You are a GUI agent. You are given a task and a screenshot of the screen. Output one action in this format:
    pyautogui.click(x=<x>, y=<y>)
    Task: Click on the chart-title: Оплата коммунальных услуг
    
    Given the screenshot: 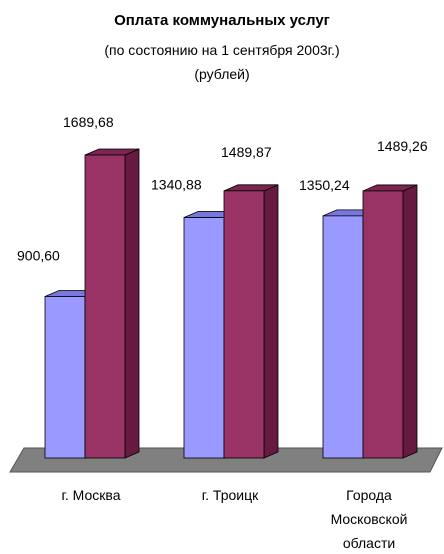 What is the action you would take?
    pyautogui.click(x=222, y=20)
    